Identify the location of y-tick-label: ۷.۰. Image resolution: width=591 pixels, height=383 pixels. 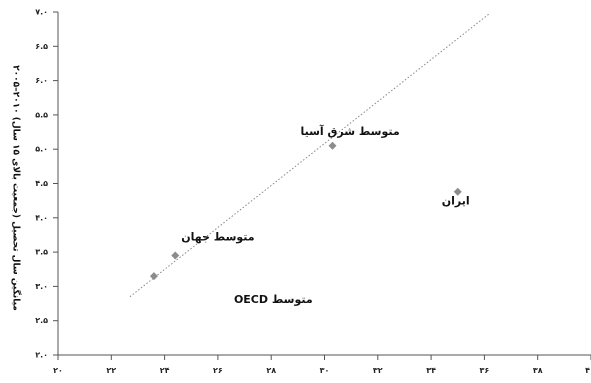
(41, 12).